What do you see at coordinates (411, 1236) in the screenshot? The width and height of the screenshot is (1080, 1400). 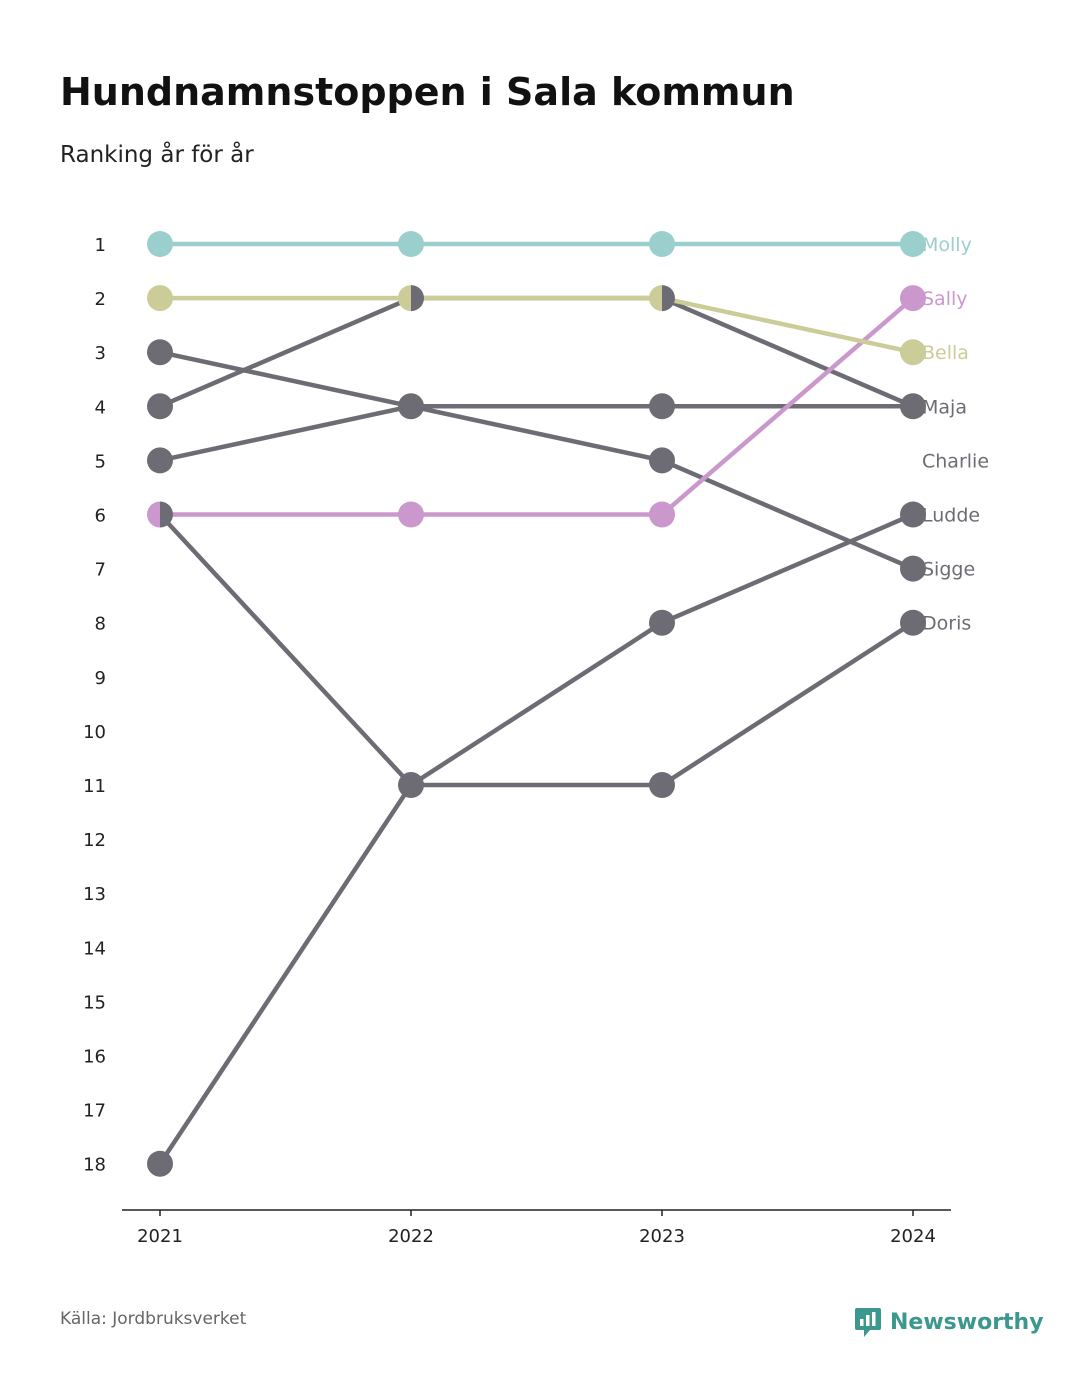 I see `x-tick-label: 2022` at bounding box center [411, 1236].